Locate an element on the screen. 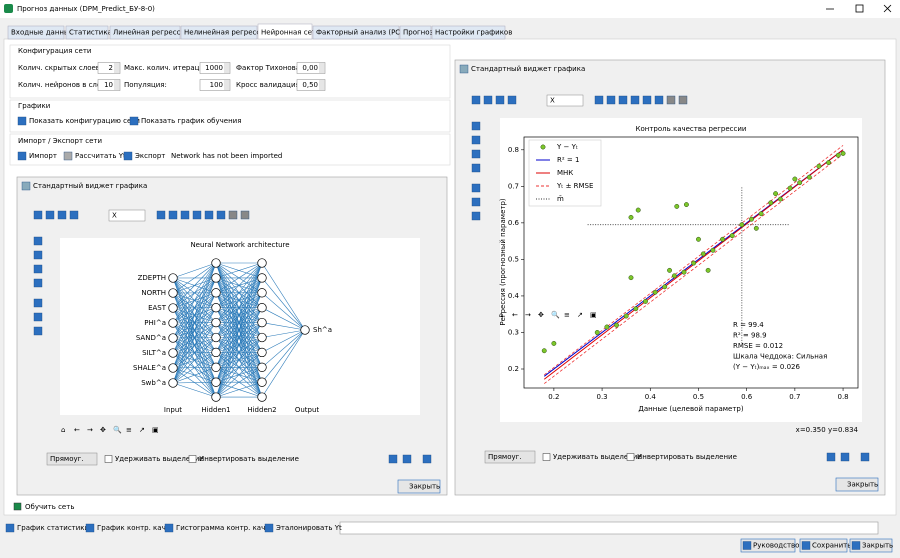 Image resolution: width=900 pixels, height=558 pixels. x-tick-label: 0.7 is located at coordinates (794, 397).